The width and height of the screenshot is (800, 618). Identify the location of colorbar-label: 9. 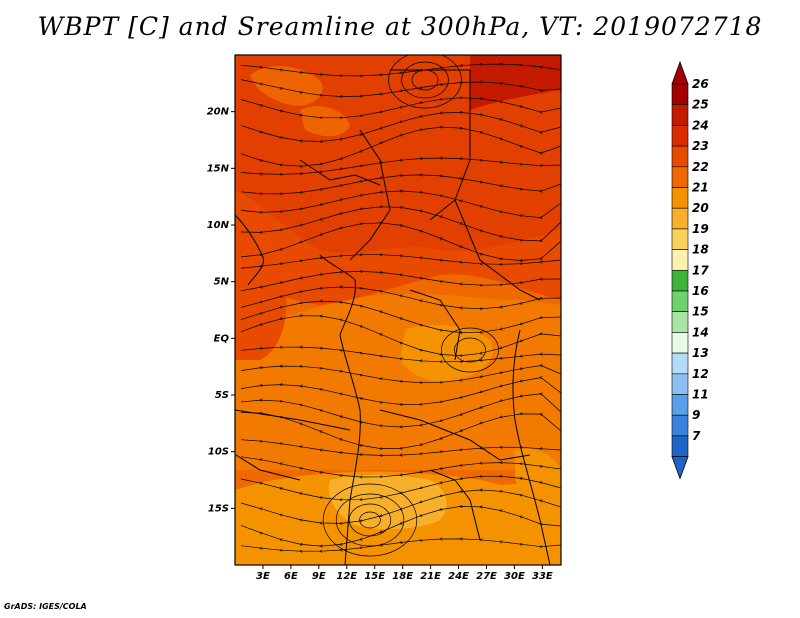
(696, 415).